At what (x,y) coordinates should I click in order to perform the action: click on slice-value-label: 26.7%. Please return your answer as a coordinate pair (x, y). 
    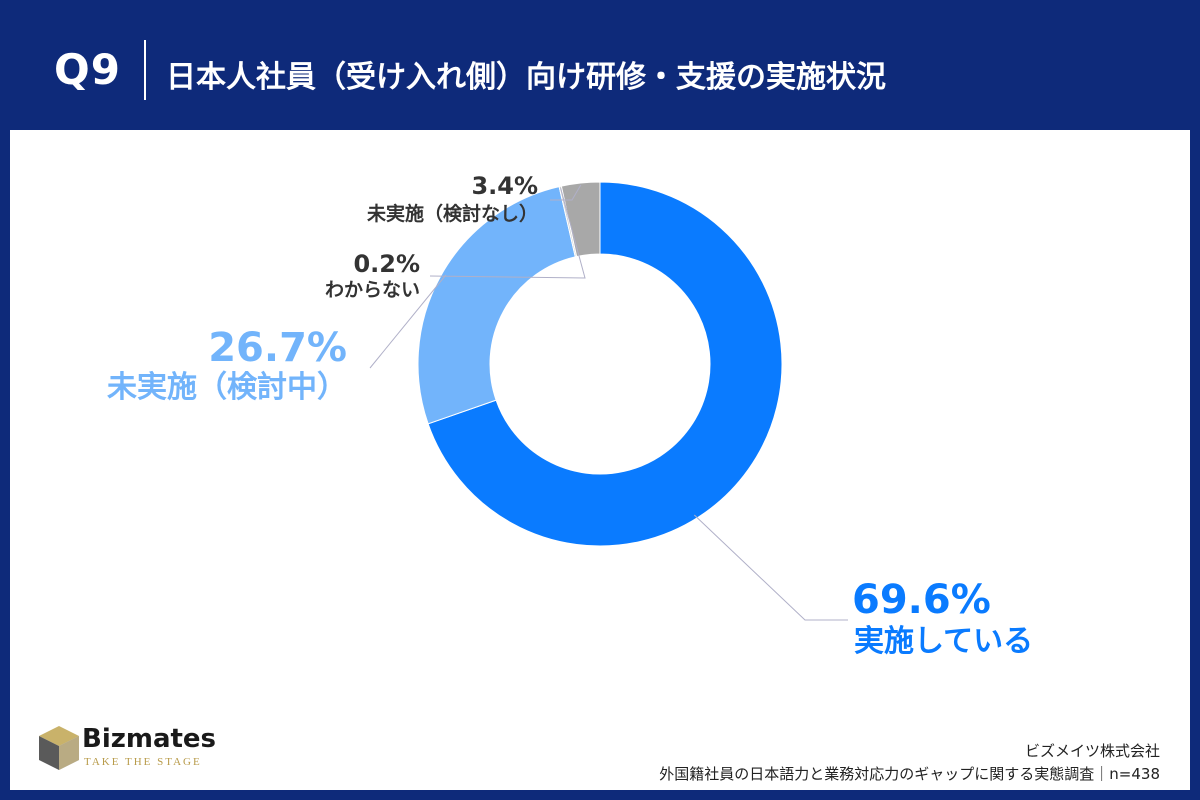
    Looking at the image, I should click on (277, 348).